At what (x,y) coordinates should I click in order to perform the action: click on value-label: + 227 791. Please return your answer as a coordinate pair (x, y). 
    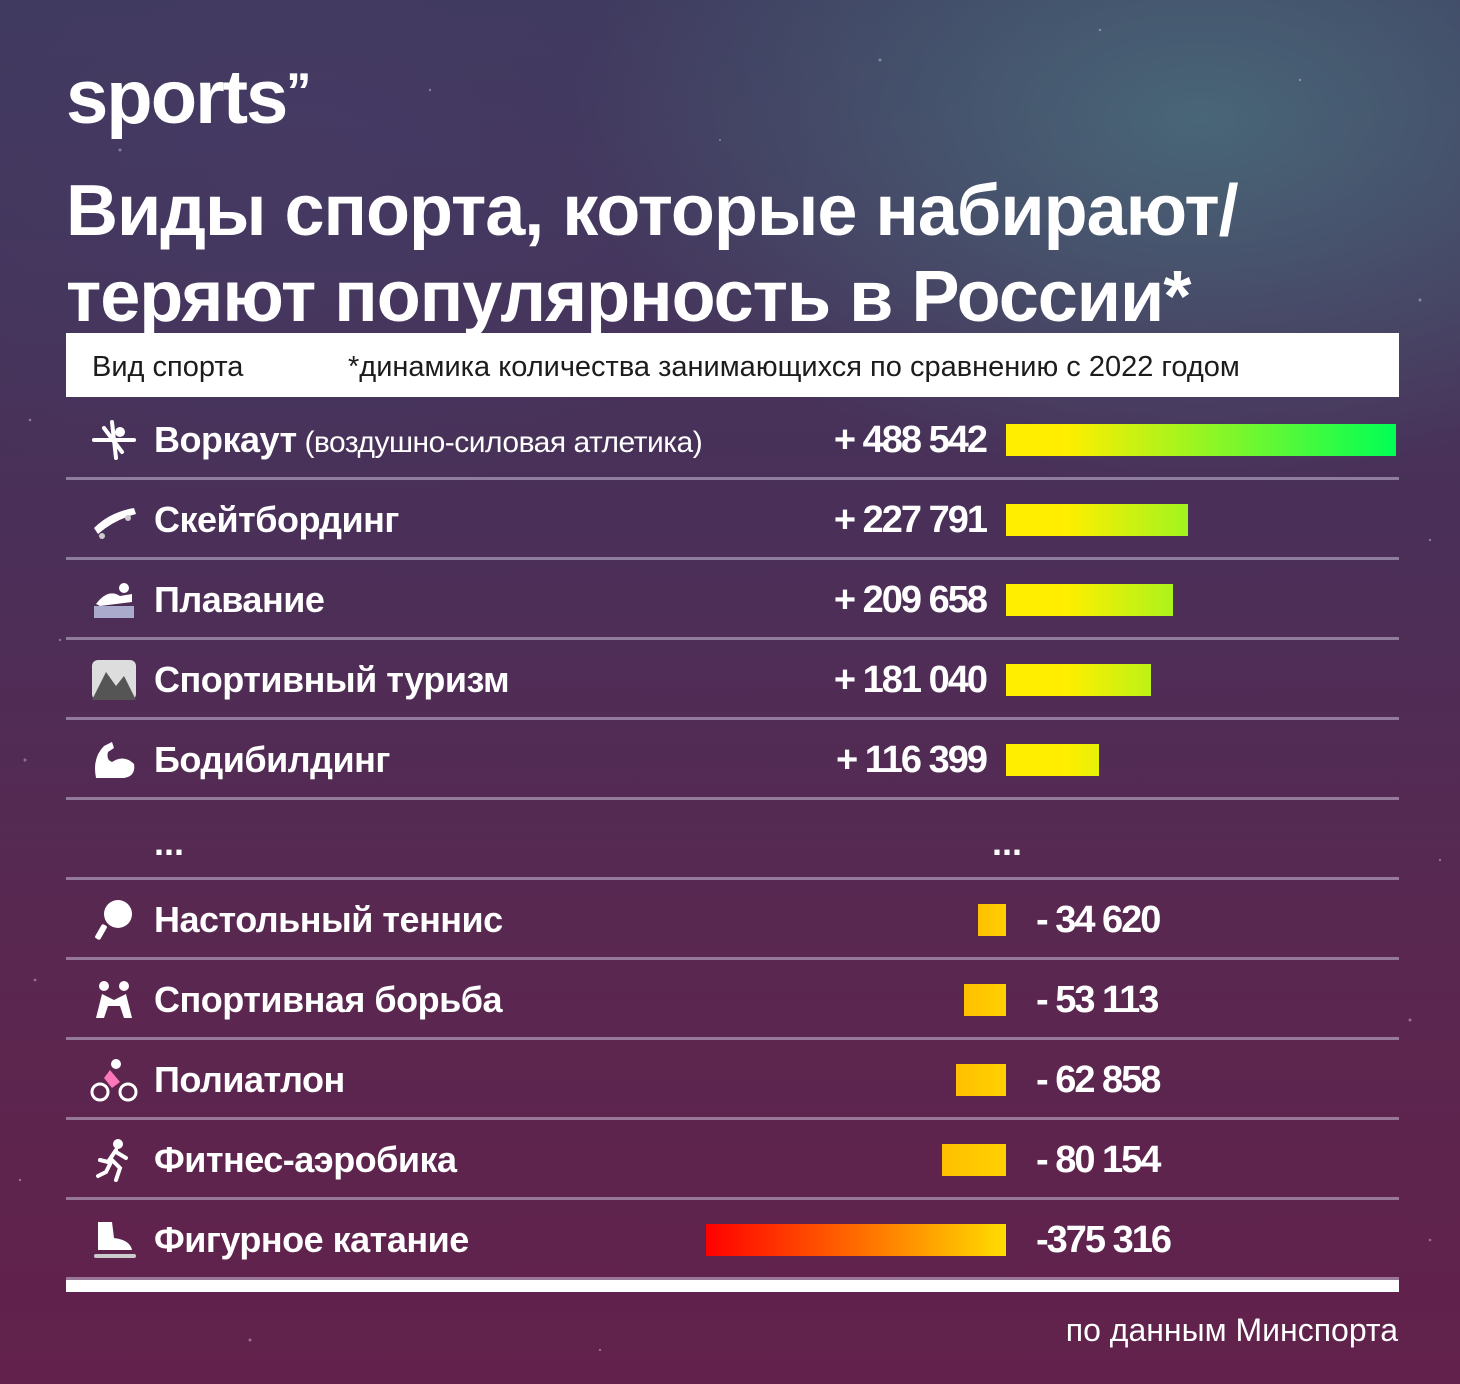
    Looking at the image, I should click on (910, 520).